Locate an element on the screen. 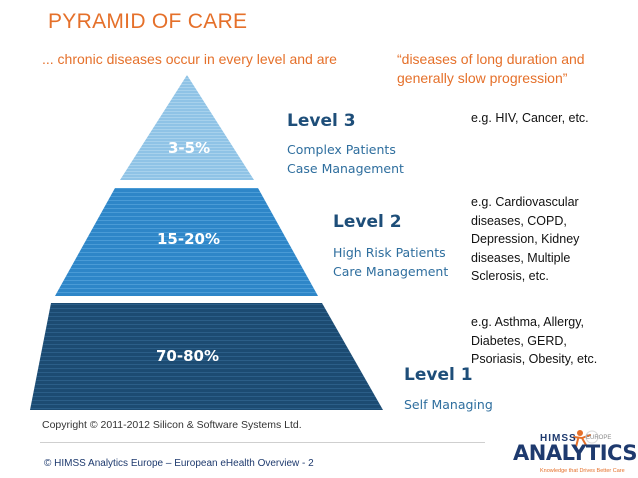 This screenshot has width=638, height=478. pyramid-tier-bottom is located at coordinates (206, 356).